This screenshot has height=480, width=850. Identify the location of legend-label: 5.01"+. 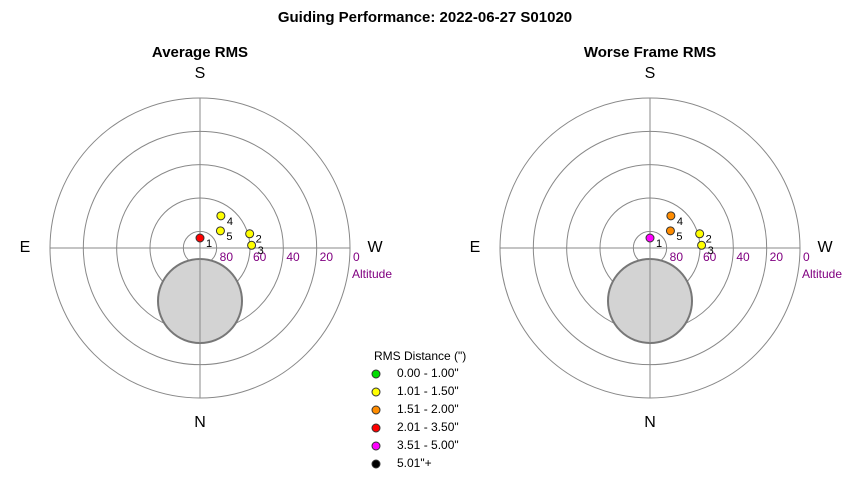
(414, 463).